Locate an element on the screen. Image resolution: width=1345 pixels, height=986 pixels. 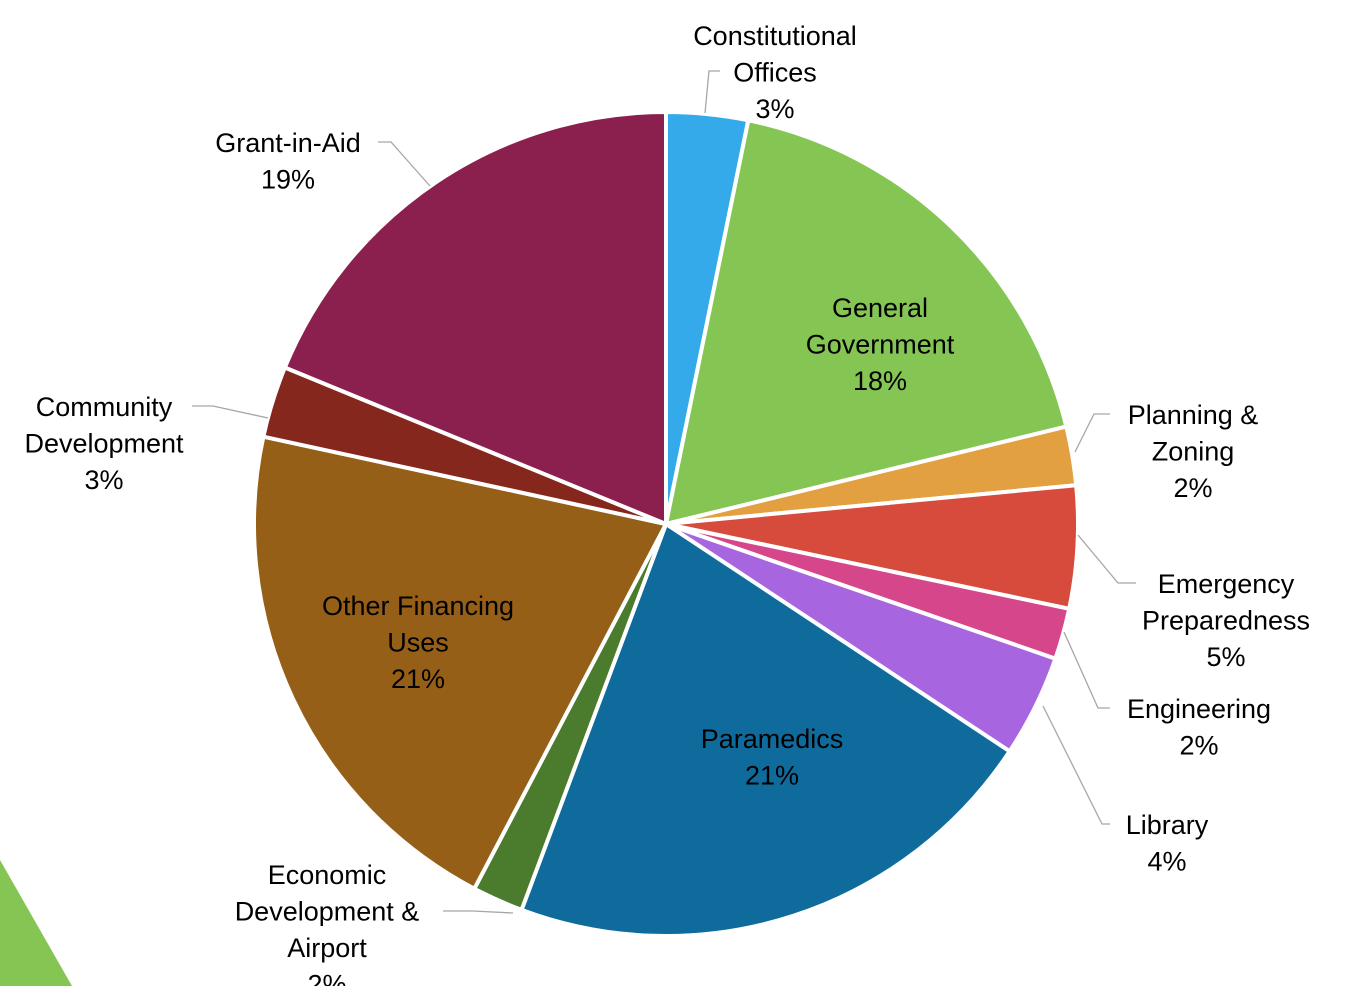
slice-category-label: Community is located at coordinates (104, 407).